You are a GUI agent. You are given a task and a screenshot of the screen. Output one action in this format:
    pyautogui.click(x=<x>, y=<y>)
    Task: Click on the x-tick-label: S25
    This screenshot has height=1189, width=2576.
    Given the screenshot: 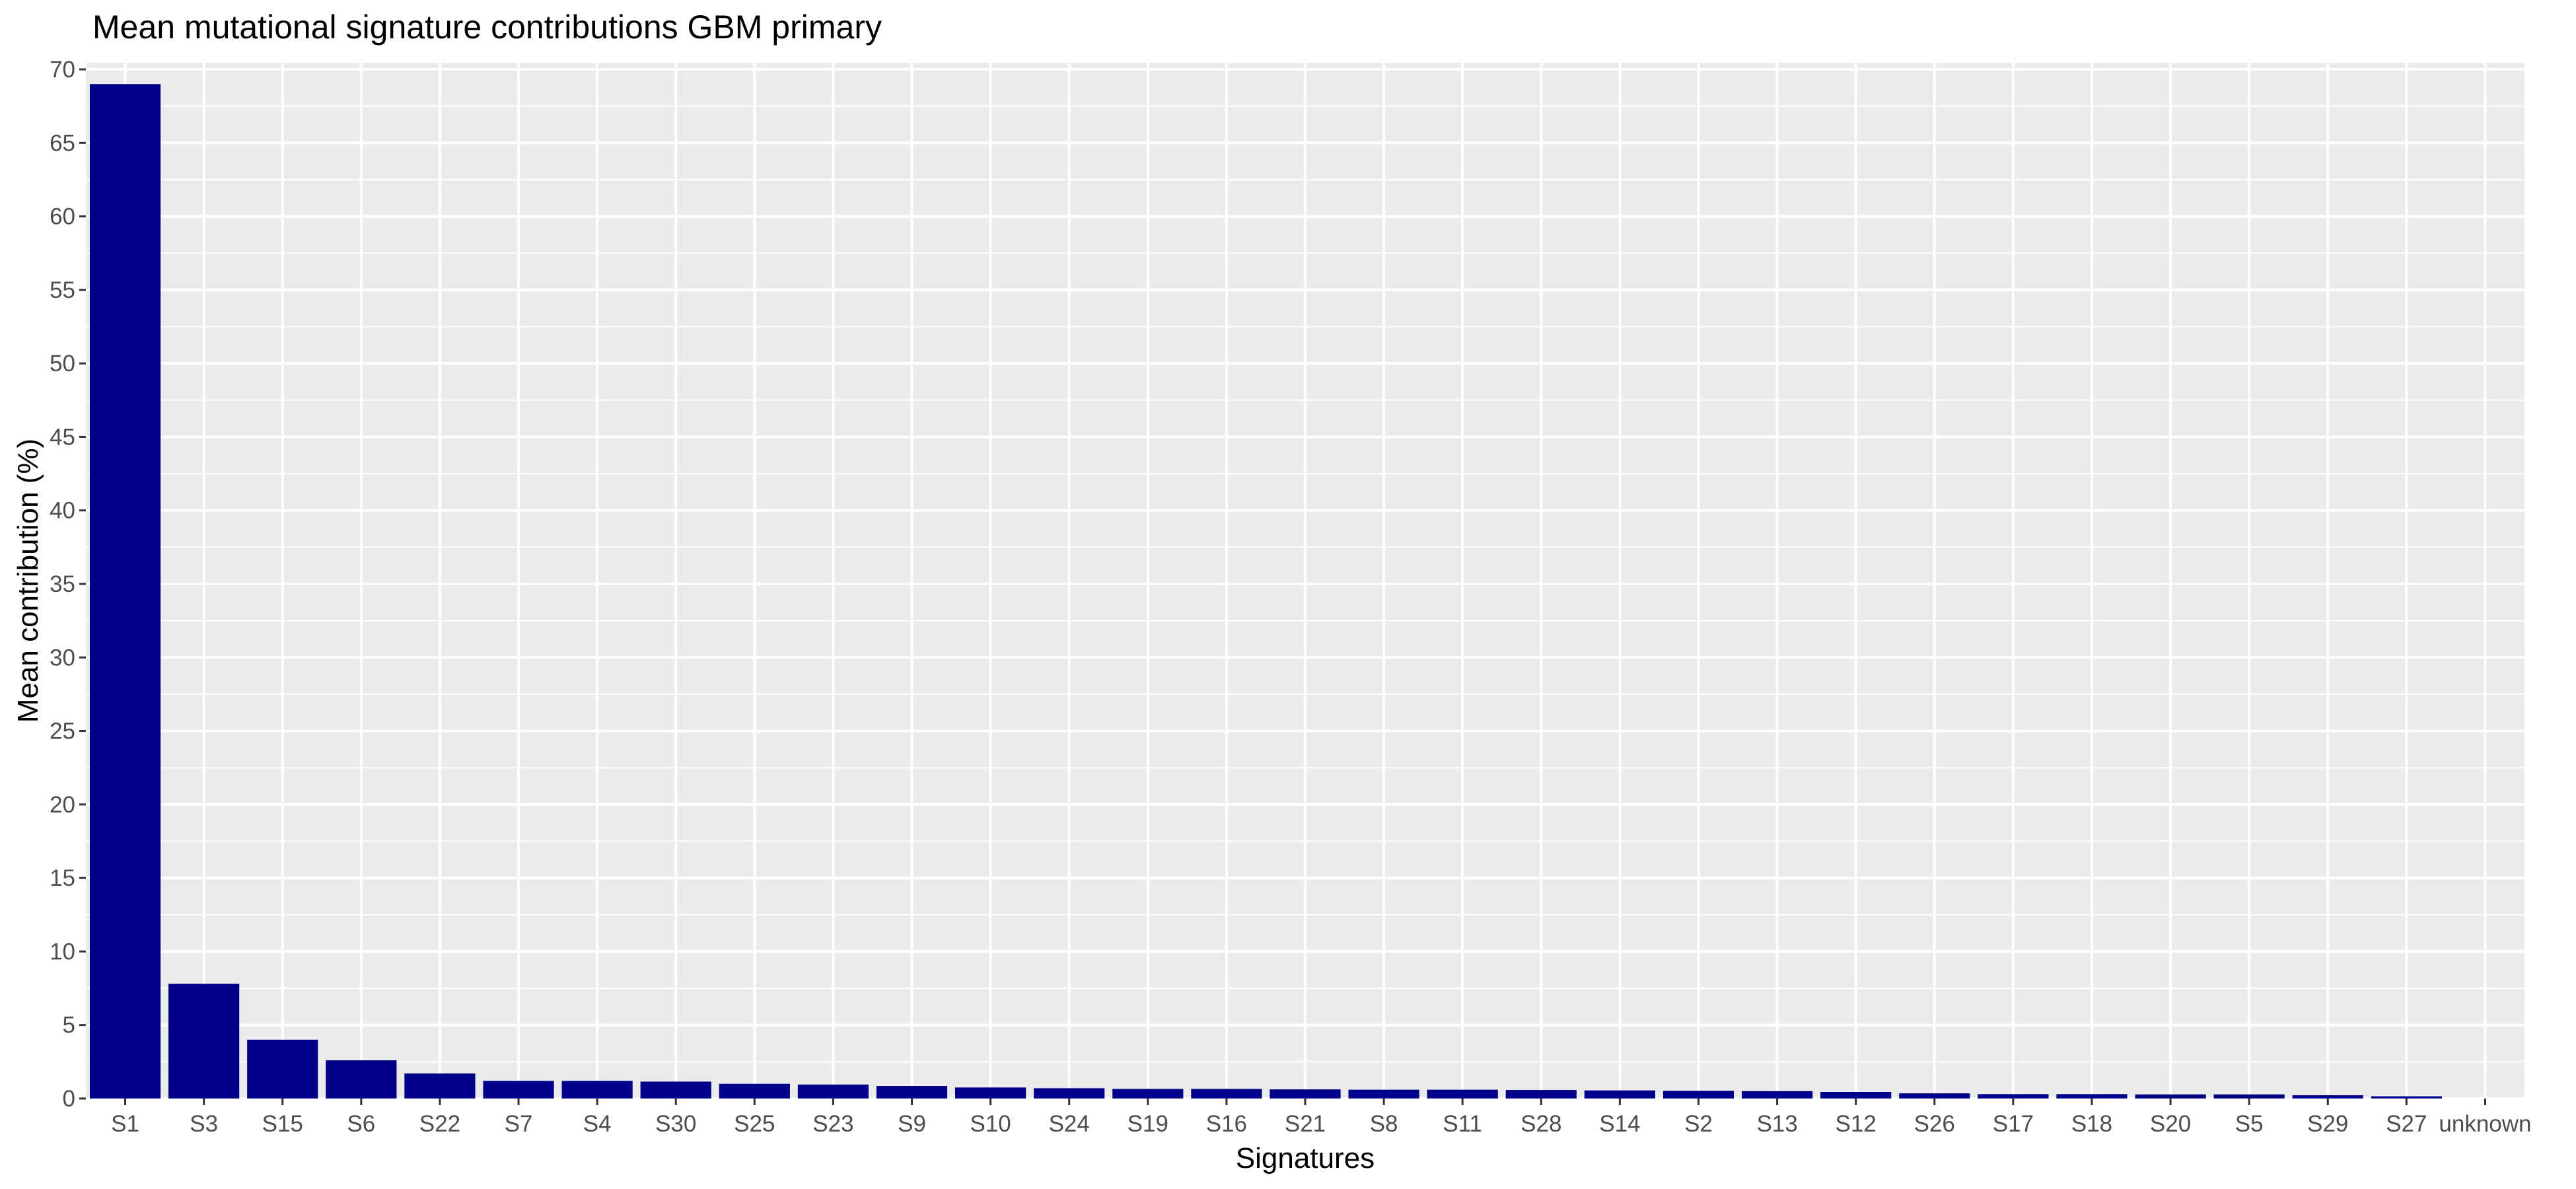 What is the action you would take?
    pyautogui.click(x=755, y=1124)
    